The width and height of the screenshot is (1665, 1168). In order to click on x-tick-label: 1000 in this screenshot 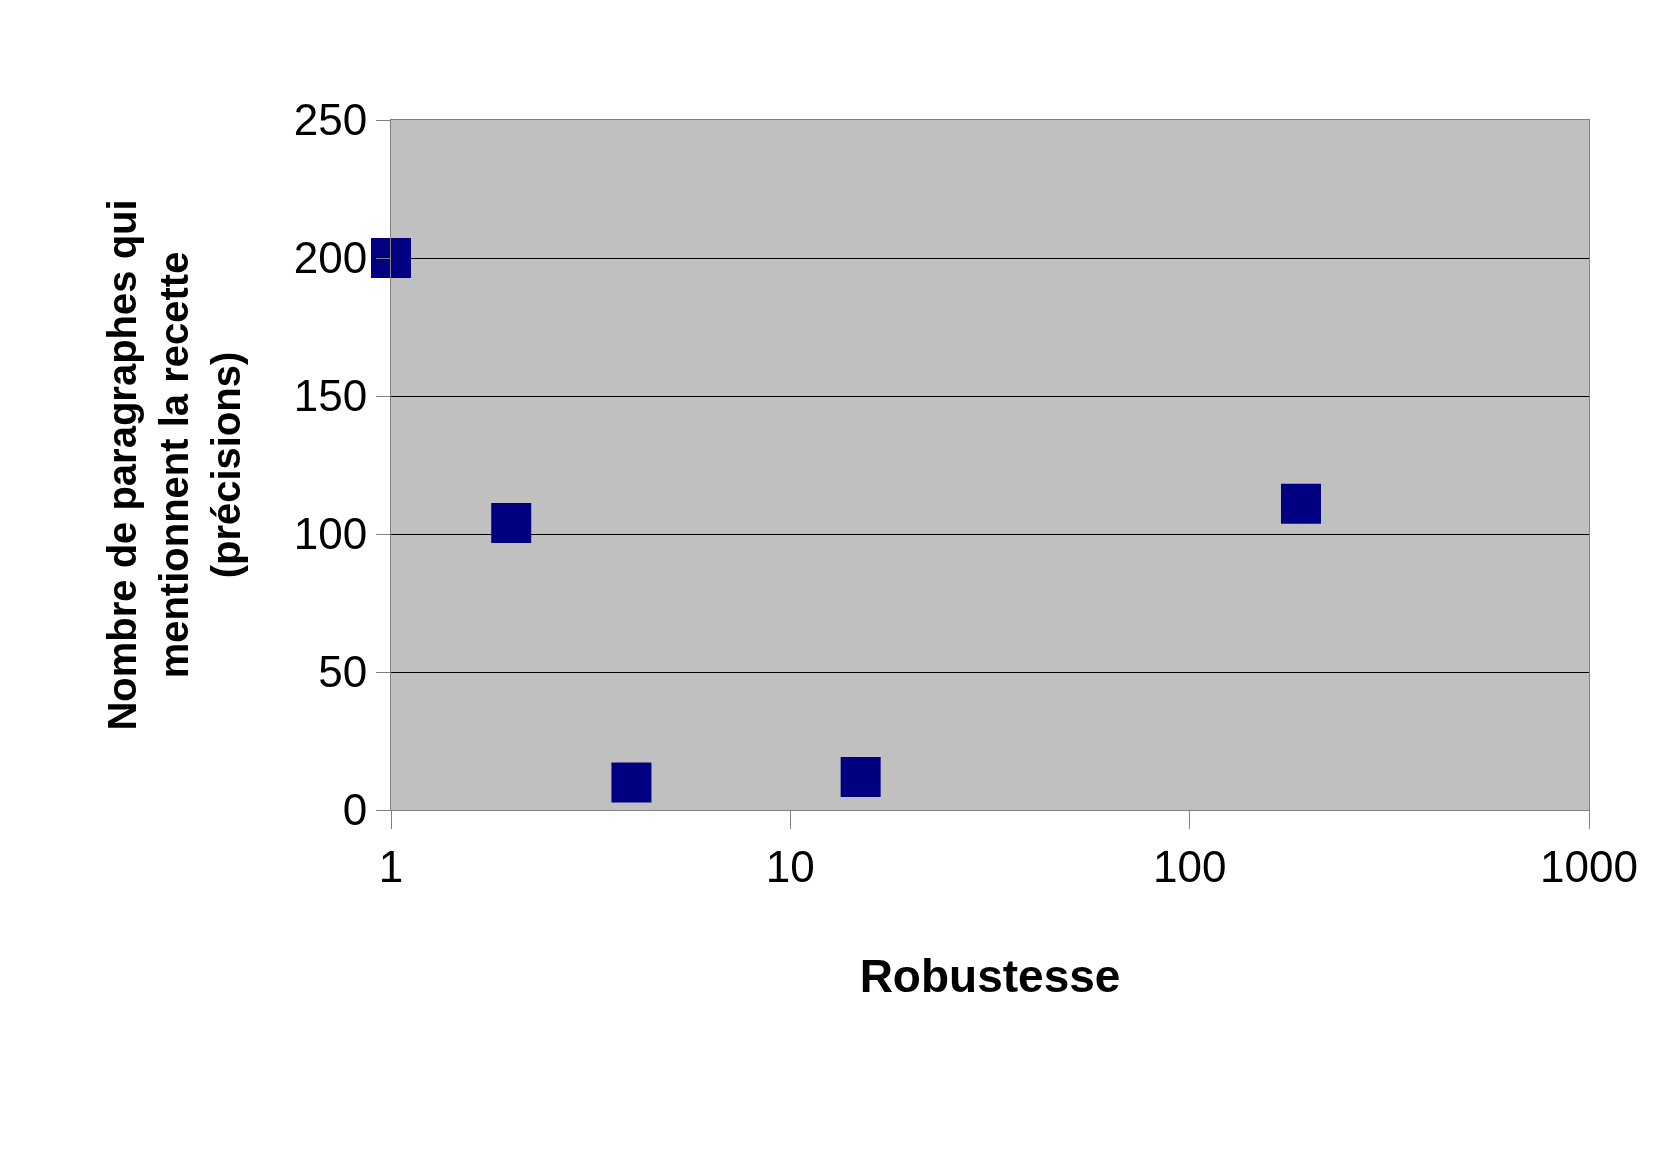, I will do `click(1589, 866)`.